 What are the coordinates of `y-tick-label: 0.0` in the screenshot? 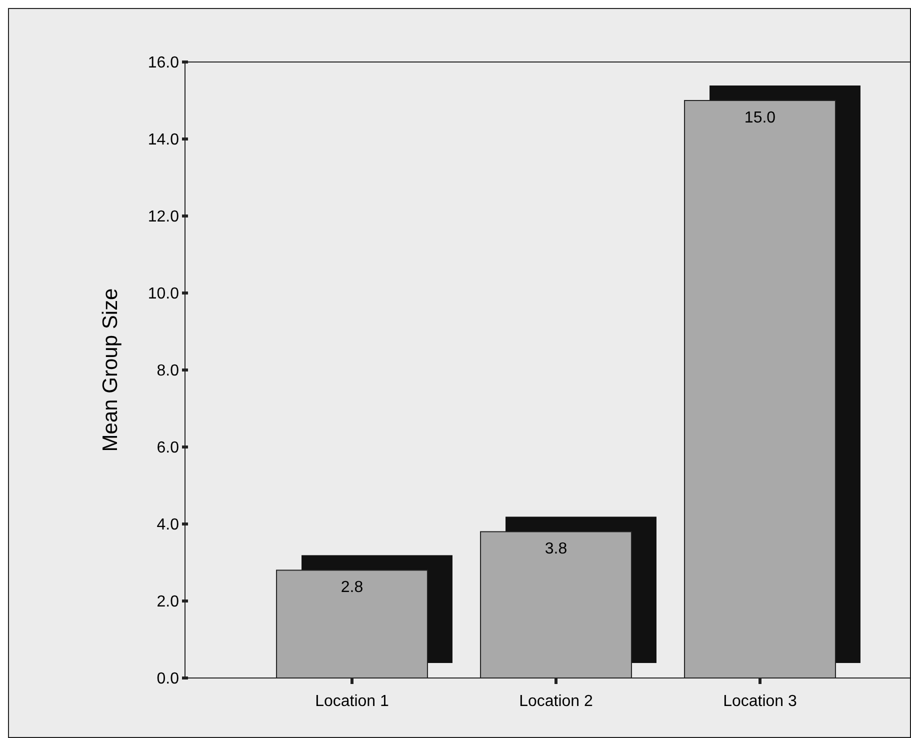 It's located at (168, 679).